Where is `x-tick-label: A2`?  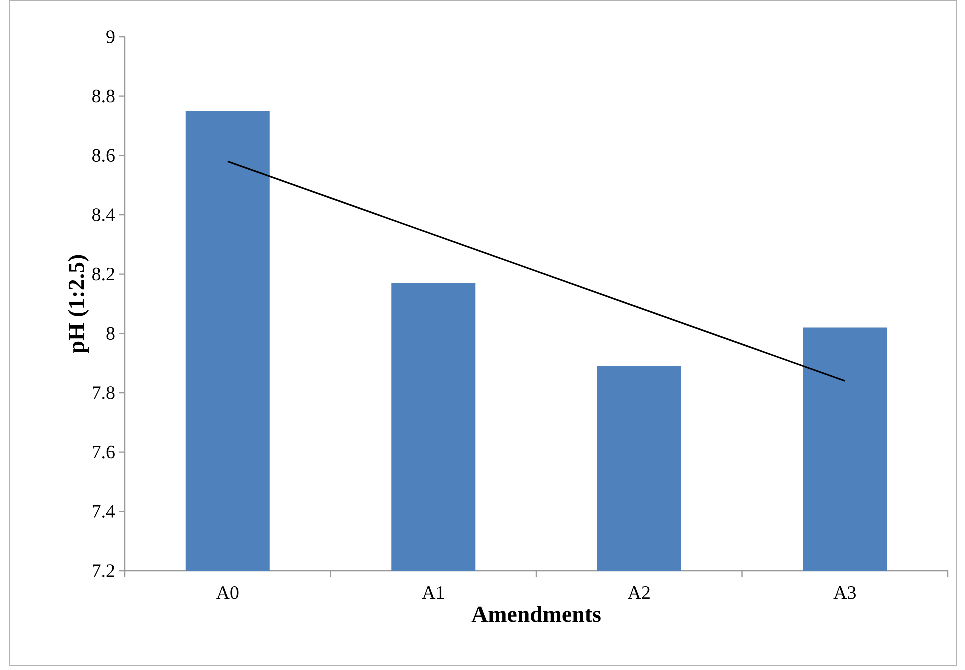
x-tick-label: A2 is located at coordinates (639, 593).